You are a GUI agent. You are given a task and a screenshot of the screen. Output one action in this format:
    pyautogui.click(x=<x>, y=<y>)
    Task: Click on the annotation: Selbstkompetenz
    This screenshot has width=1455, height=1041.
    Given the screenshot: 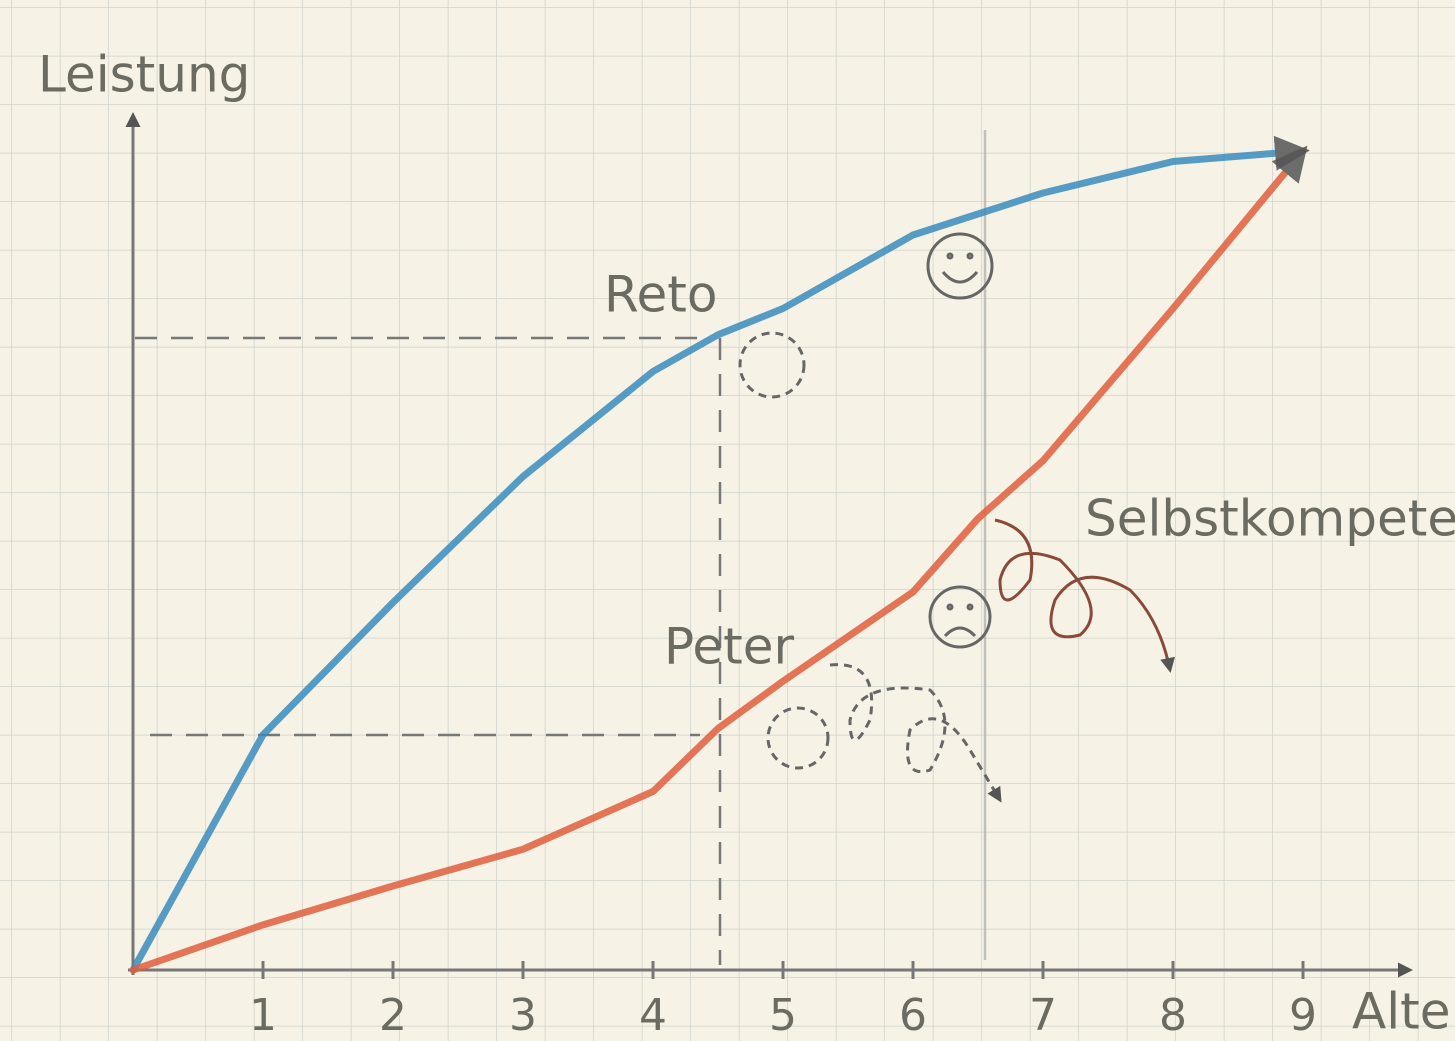 What is the action you would take?
    pyautogui.click(x=1270, y=519)
    